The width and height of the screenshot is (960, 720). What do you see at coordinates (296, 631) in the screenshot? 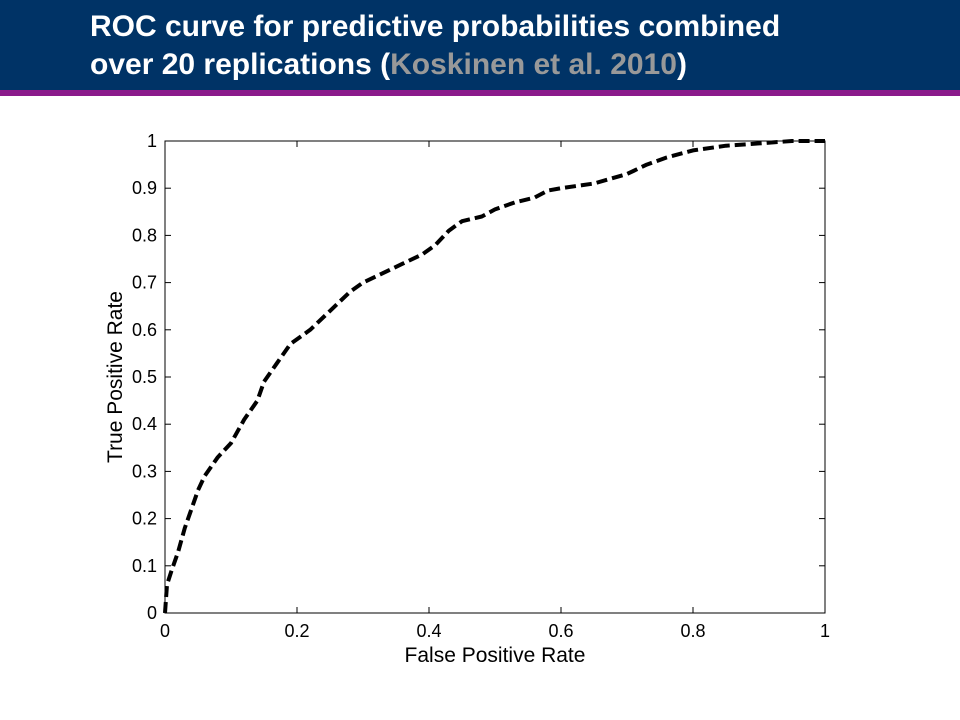
I see `x-tick-label: 0.2` at bounding box center [296, 631].